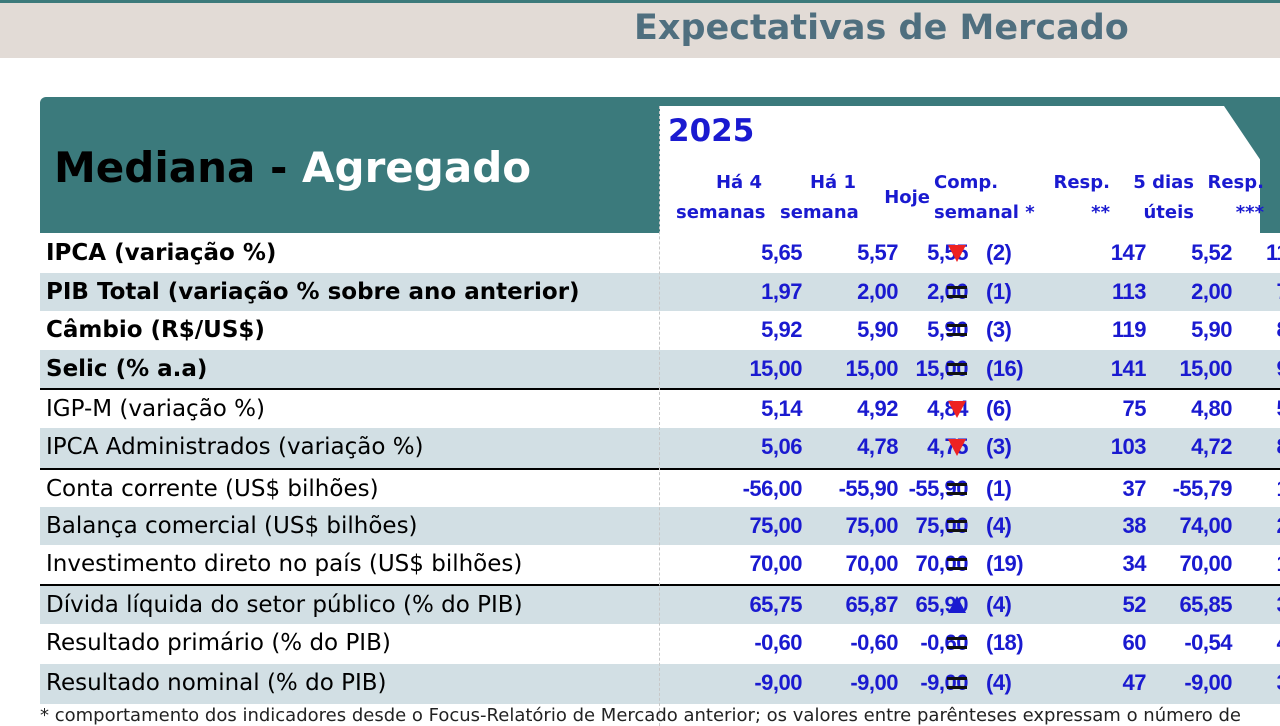 The image size is (1280, 726). What do you see at coordinates (1258, 683) in the screenshot?
I see `value-resp-3: 33` at bounding box center [1258, 683].